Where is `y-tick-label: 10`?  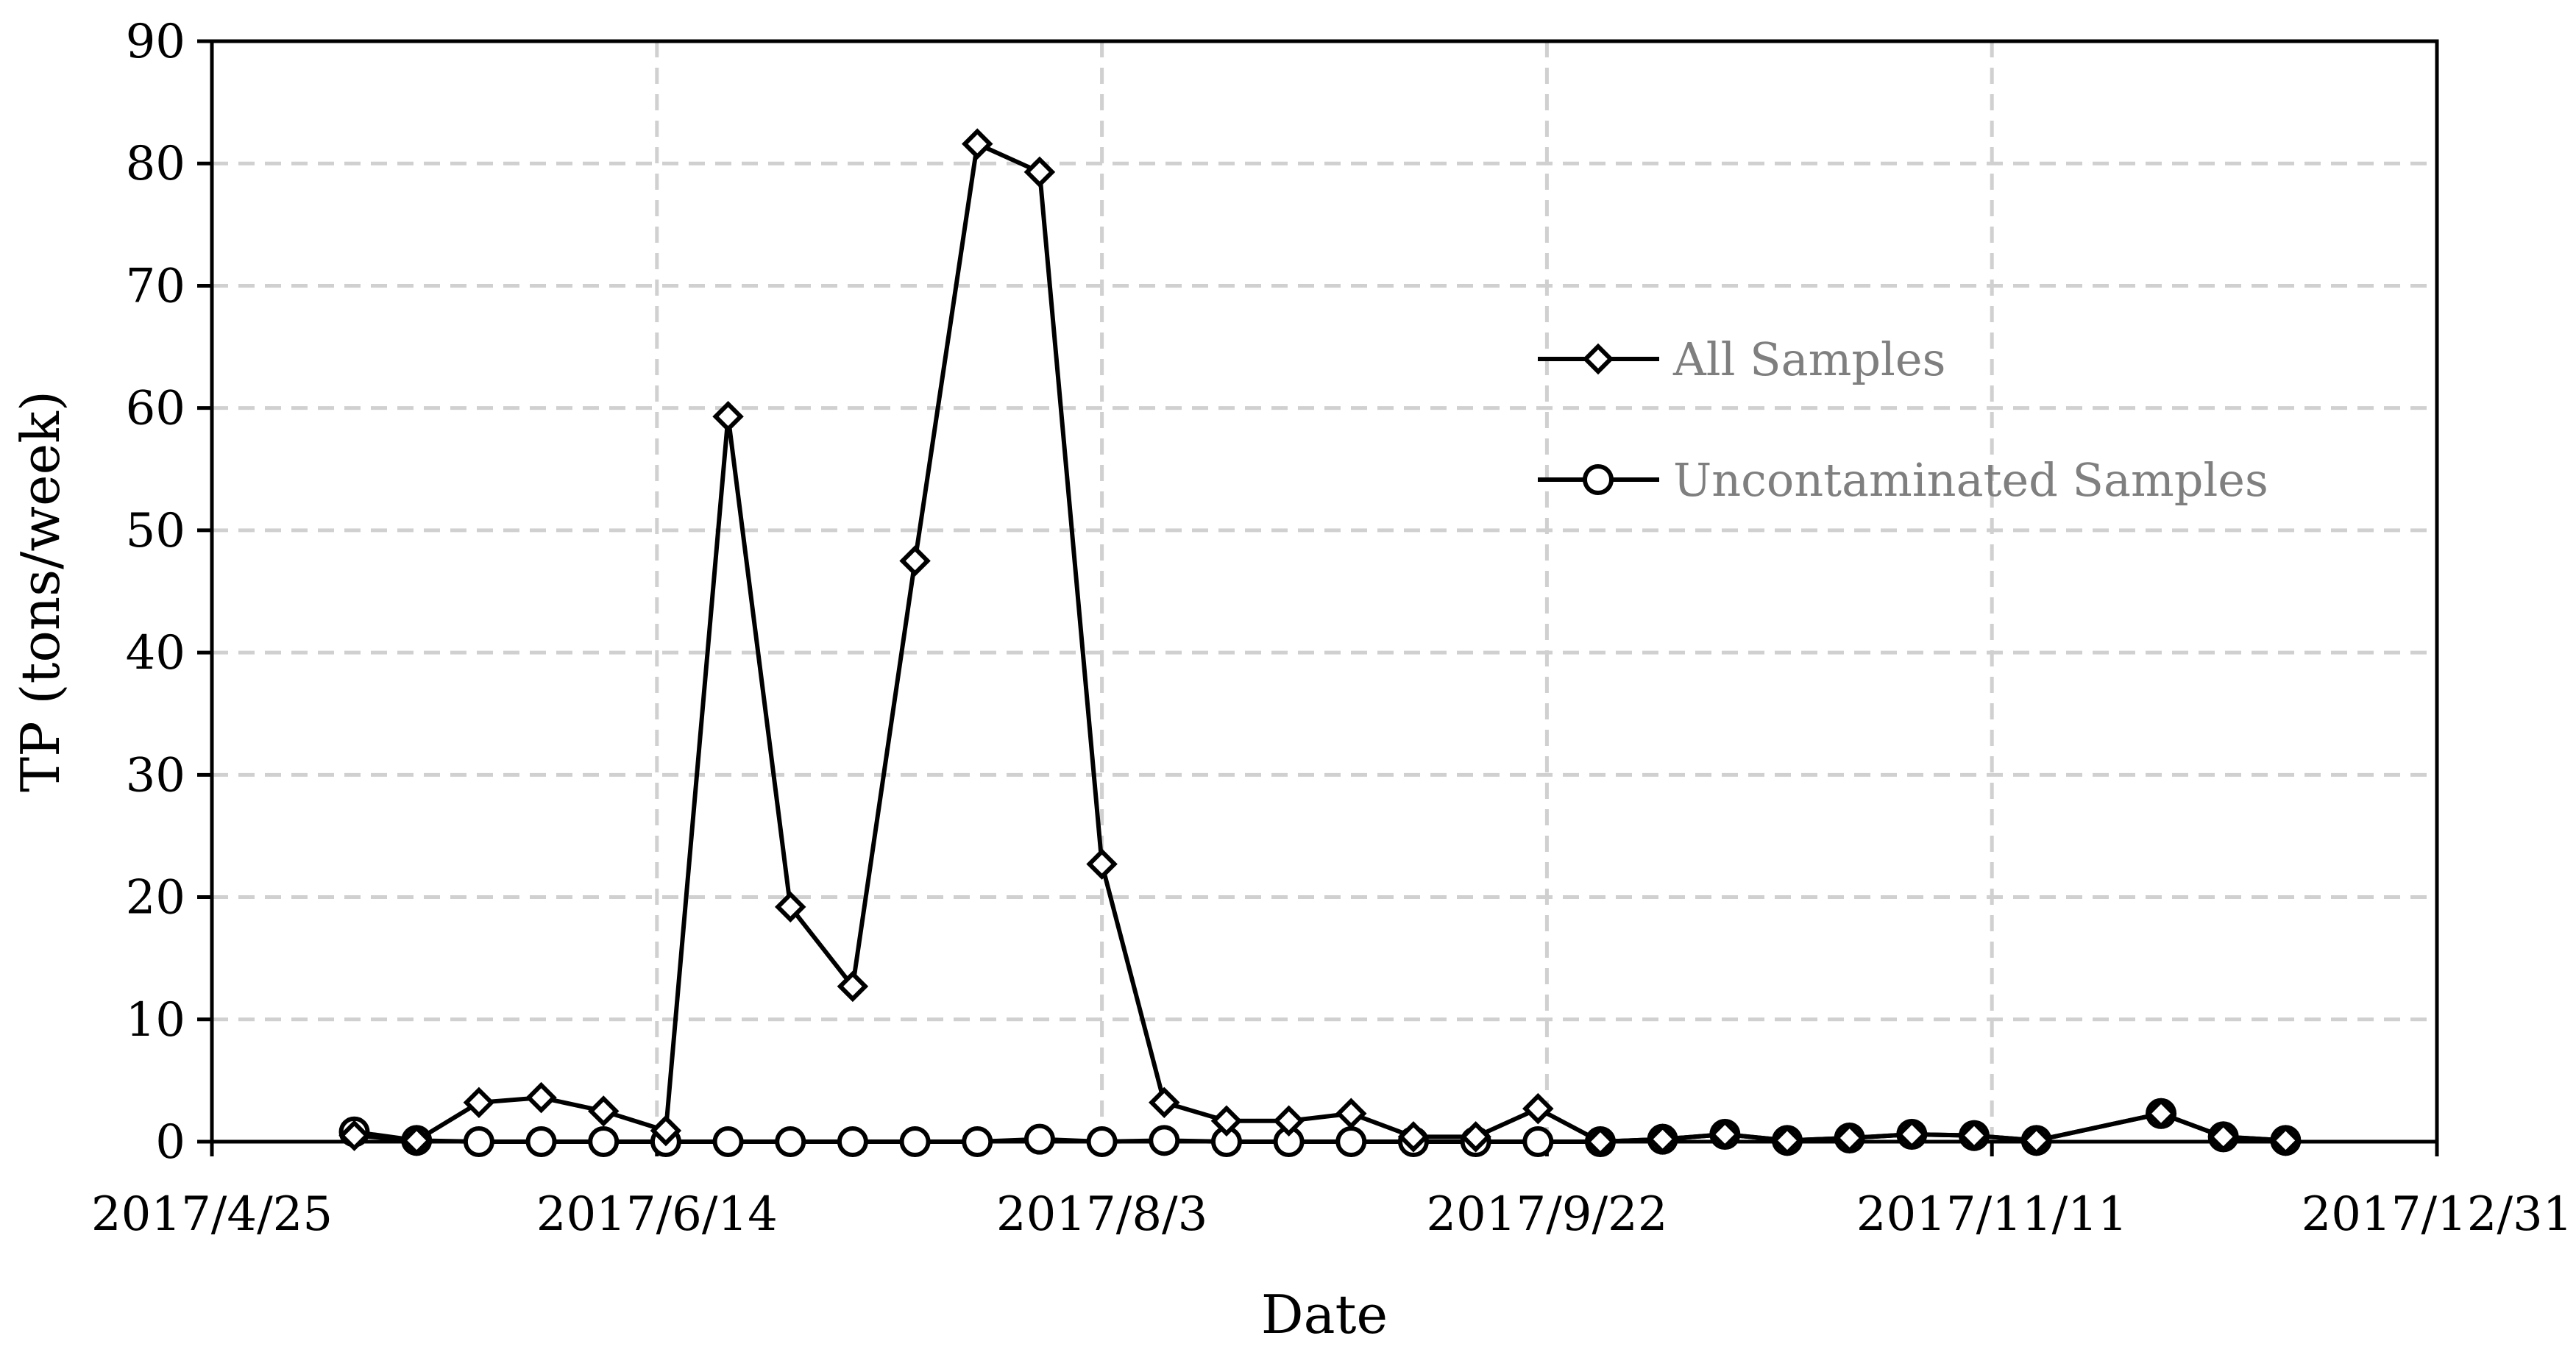 y-tick-label: 10 is located at coordinates (155, 1021).